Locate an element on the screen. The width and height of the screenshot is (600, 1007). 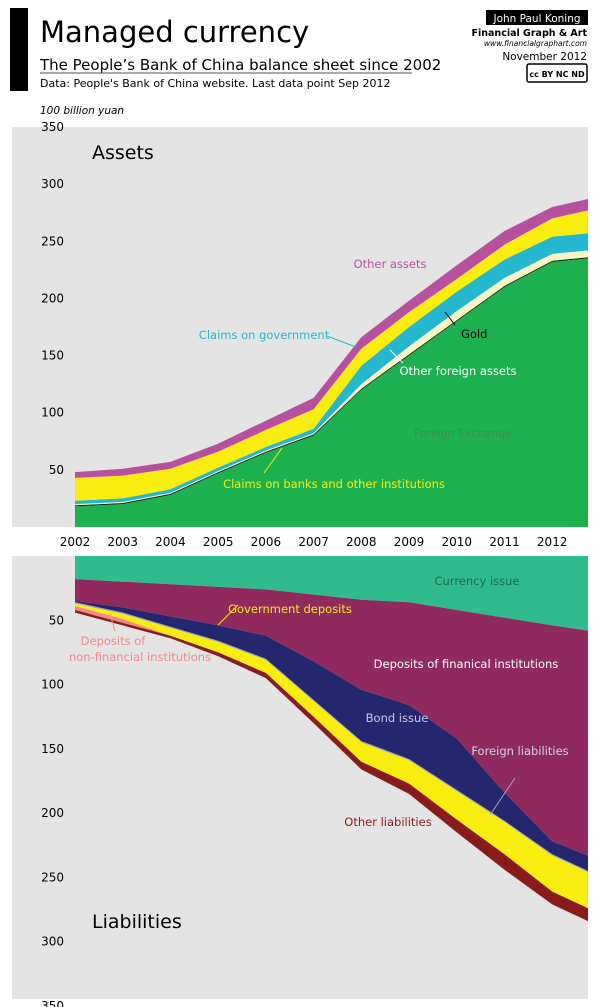
x-tick-label: 2011 is located at coordinates (504, 542).